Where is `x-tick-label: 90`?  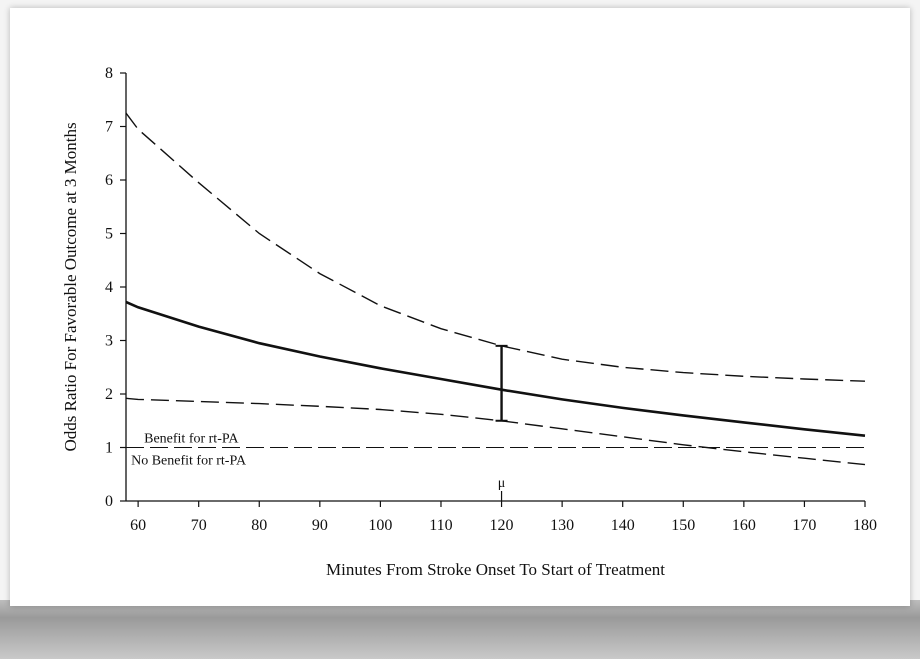
x-tick-label: 90 is located at coordinates (320, 525).